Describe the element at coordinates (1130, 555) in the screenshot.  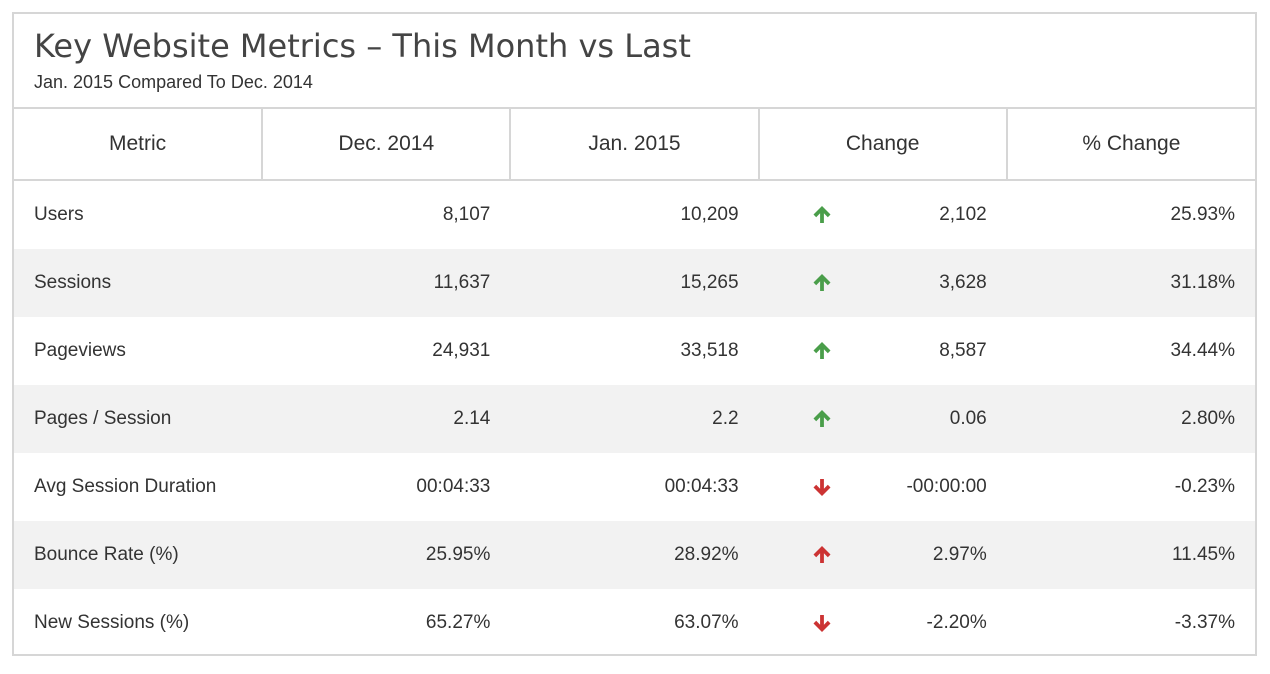
I see `percent-change-cell: 11.45%` at that location.